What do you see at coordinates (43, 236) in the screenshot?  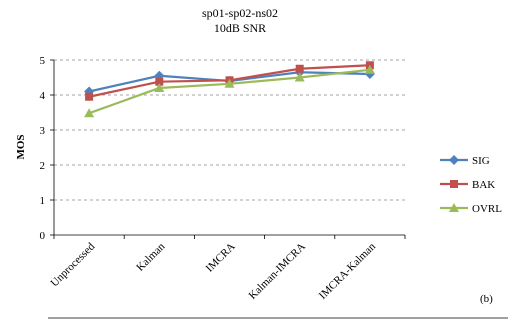 I see `y-tick-label-0: 0` at bounding box center [43, 236].